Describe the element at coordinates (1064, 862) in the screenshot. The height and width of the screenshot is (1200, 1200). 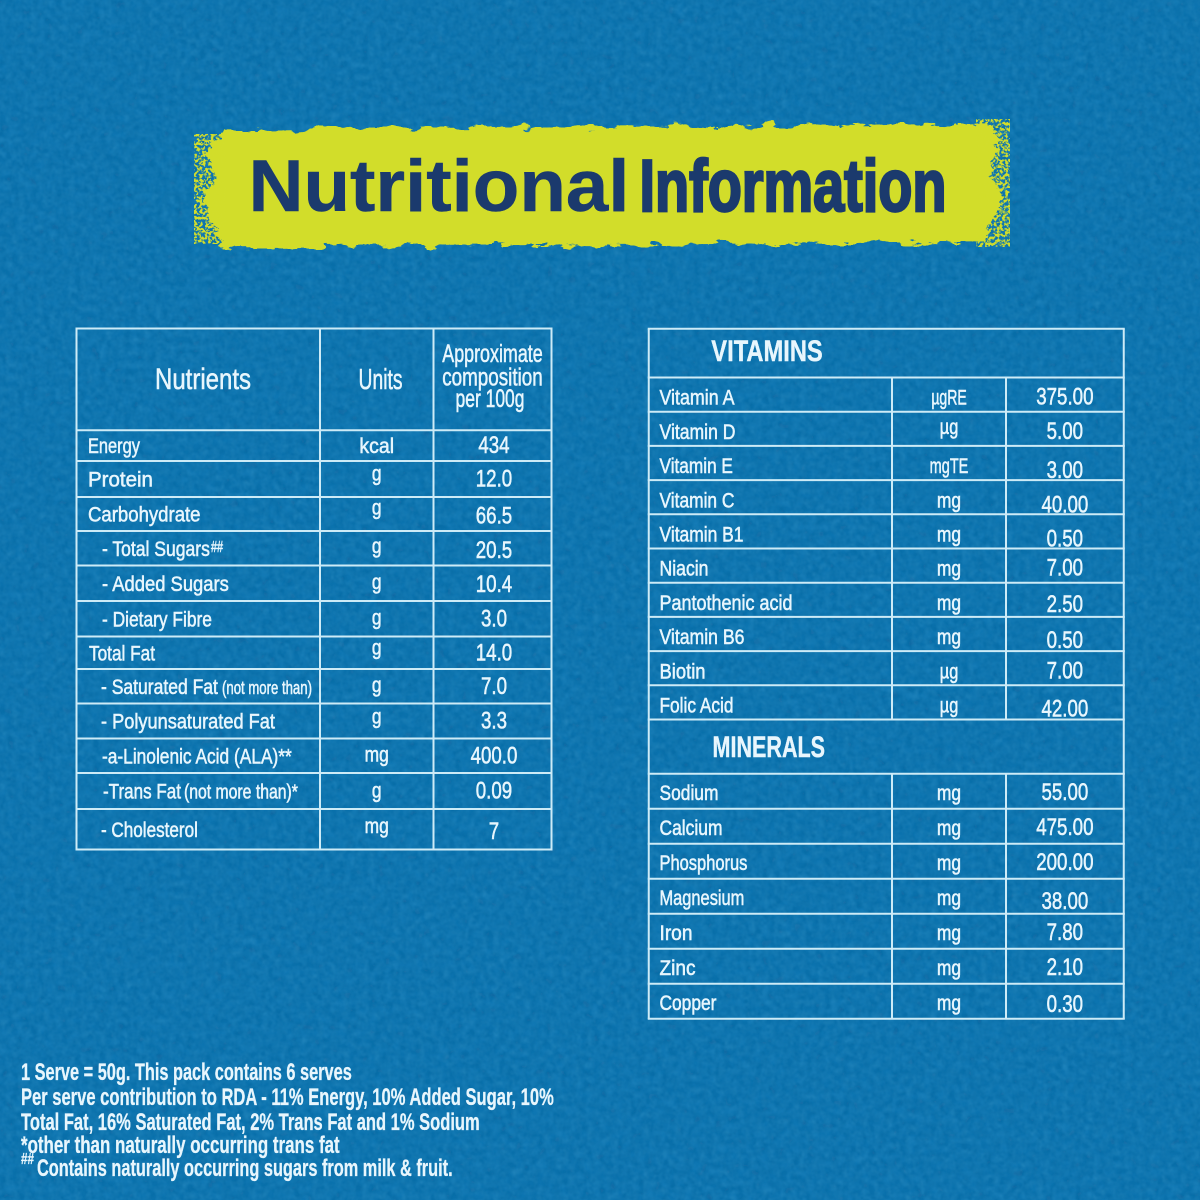
I see `svg-text: 200.00` at that location.